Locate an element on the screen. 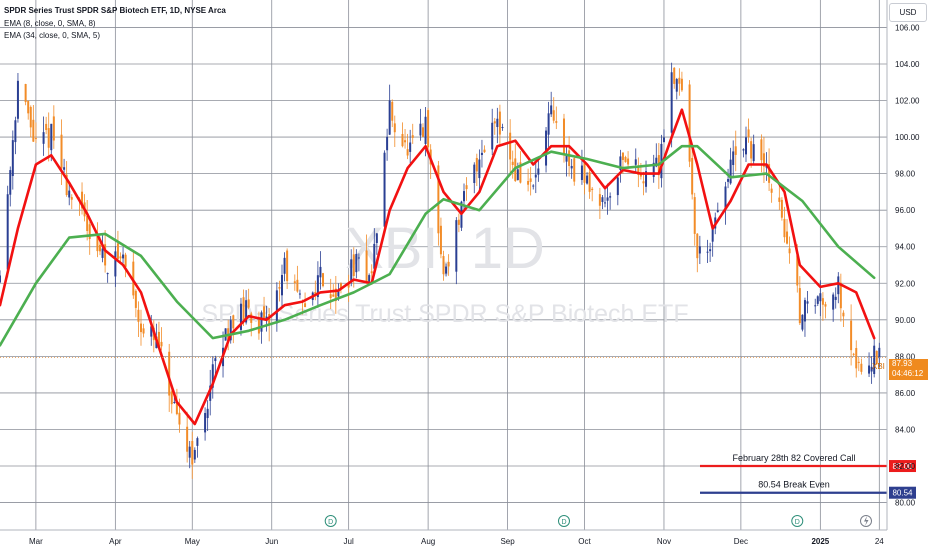 This screenshot has width=932, height=550. x-tick-label: Mar is located at coordinates (36, 541).